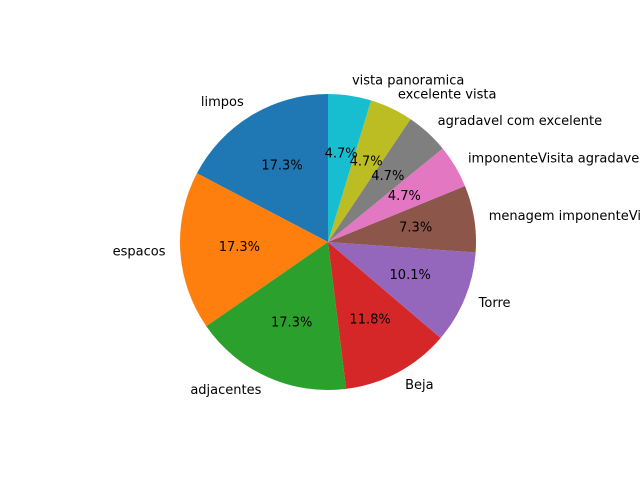 The image size is (640, 480). Describe the element at coordinates (139, 251) in the screenshot. I see `category-label: espacos` at that location.